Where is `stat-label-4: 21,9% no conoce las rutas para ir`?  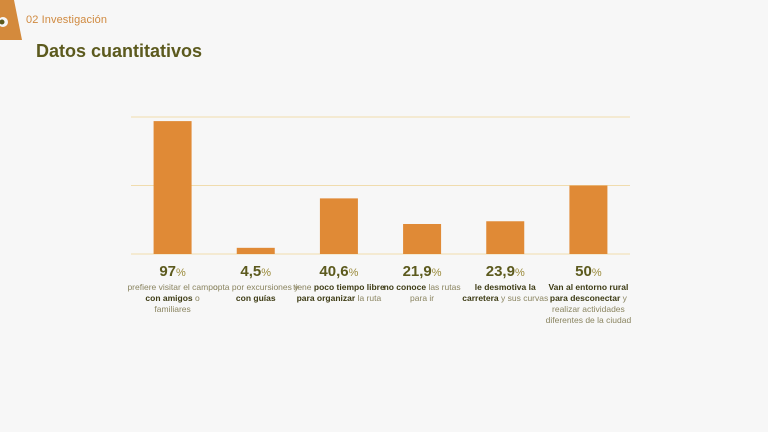
stat-label-4: 21,9% no conoce las rutas para ir is located at coordinates (422, 283).